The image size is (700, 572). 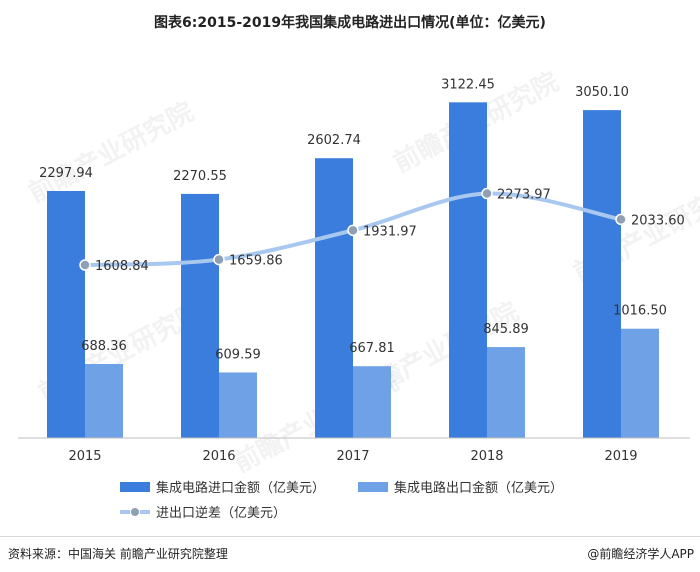 What do you see at coordinates (122, 266) in the screenshot?
I see `balance-value-label: 1608.84` at bounding box center [122, 266].